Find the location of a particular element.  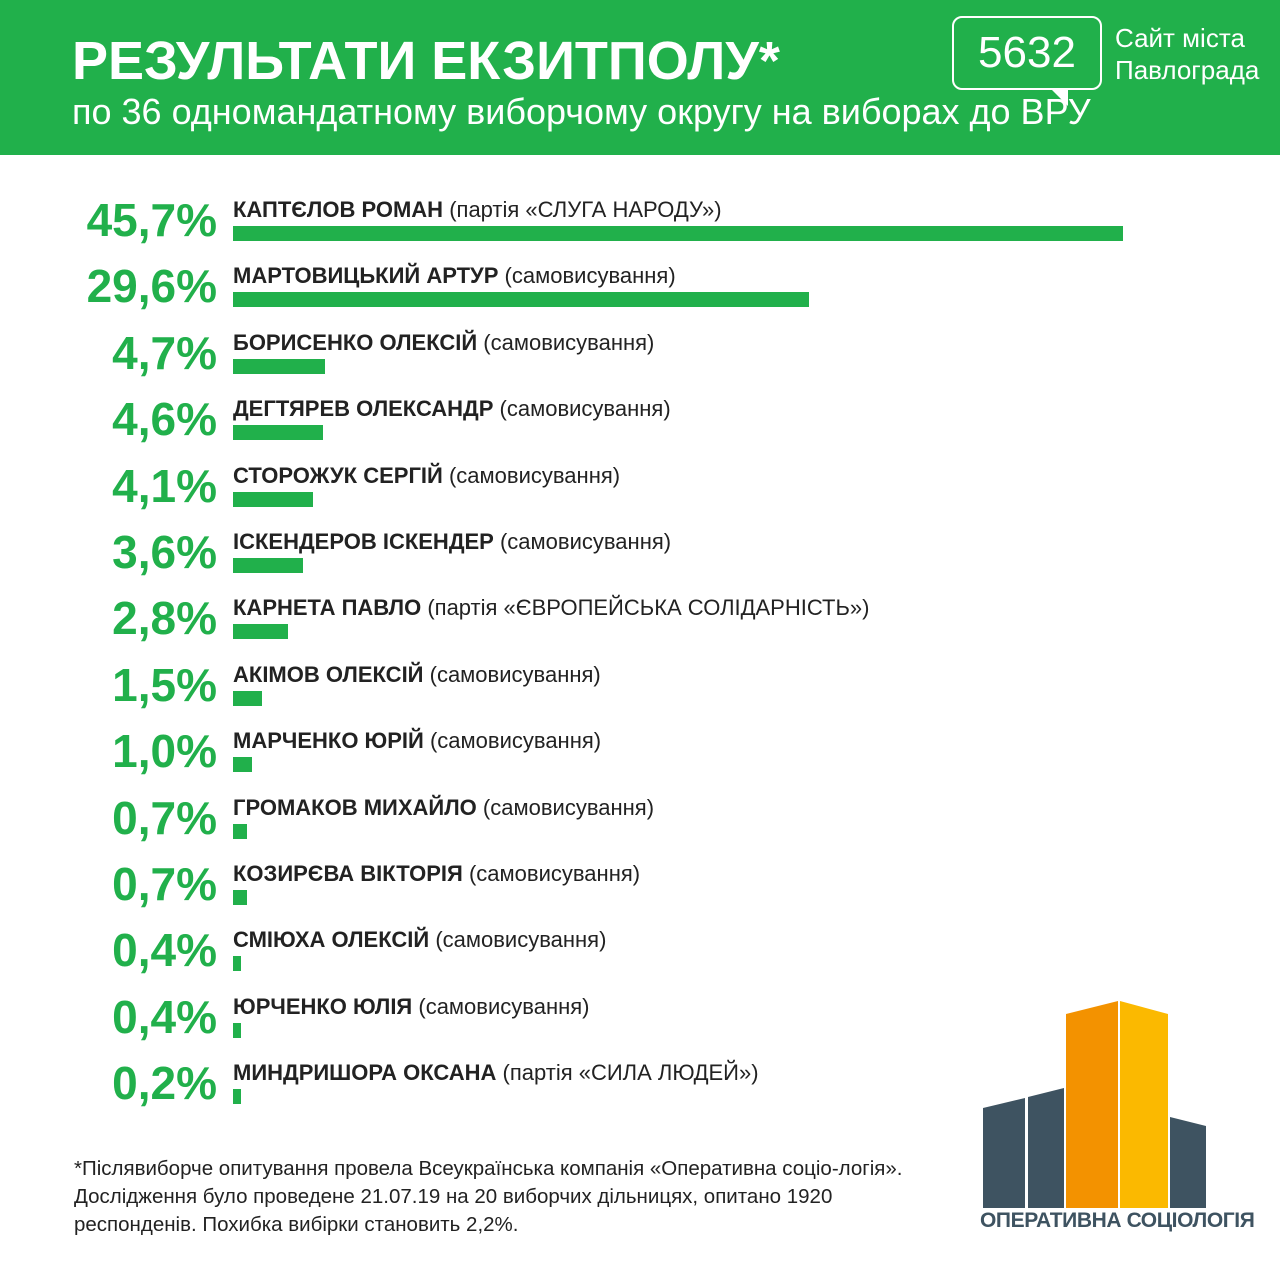

candidate-label: МАРЧЕНКО ЮРІЙ (самовисування) is located at coordinates (417, 741).